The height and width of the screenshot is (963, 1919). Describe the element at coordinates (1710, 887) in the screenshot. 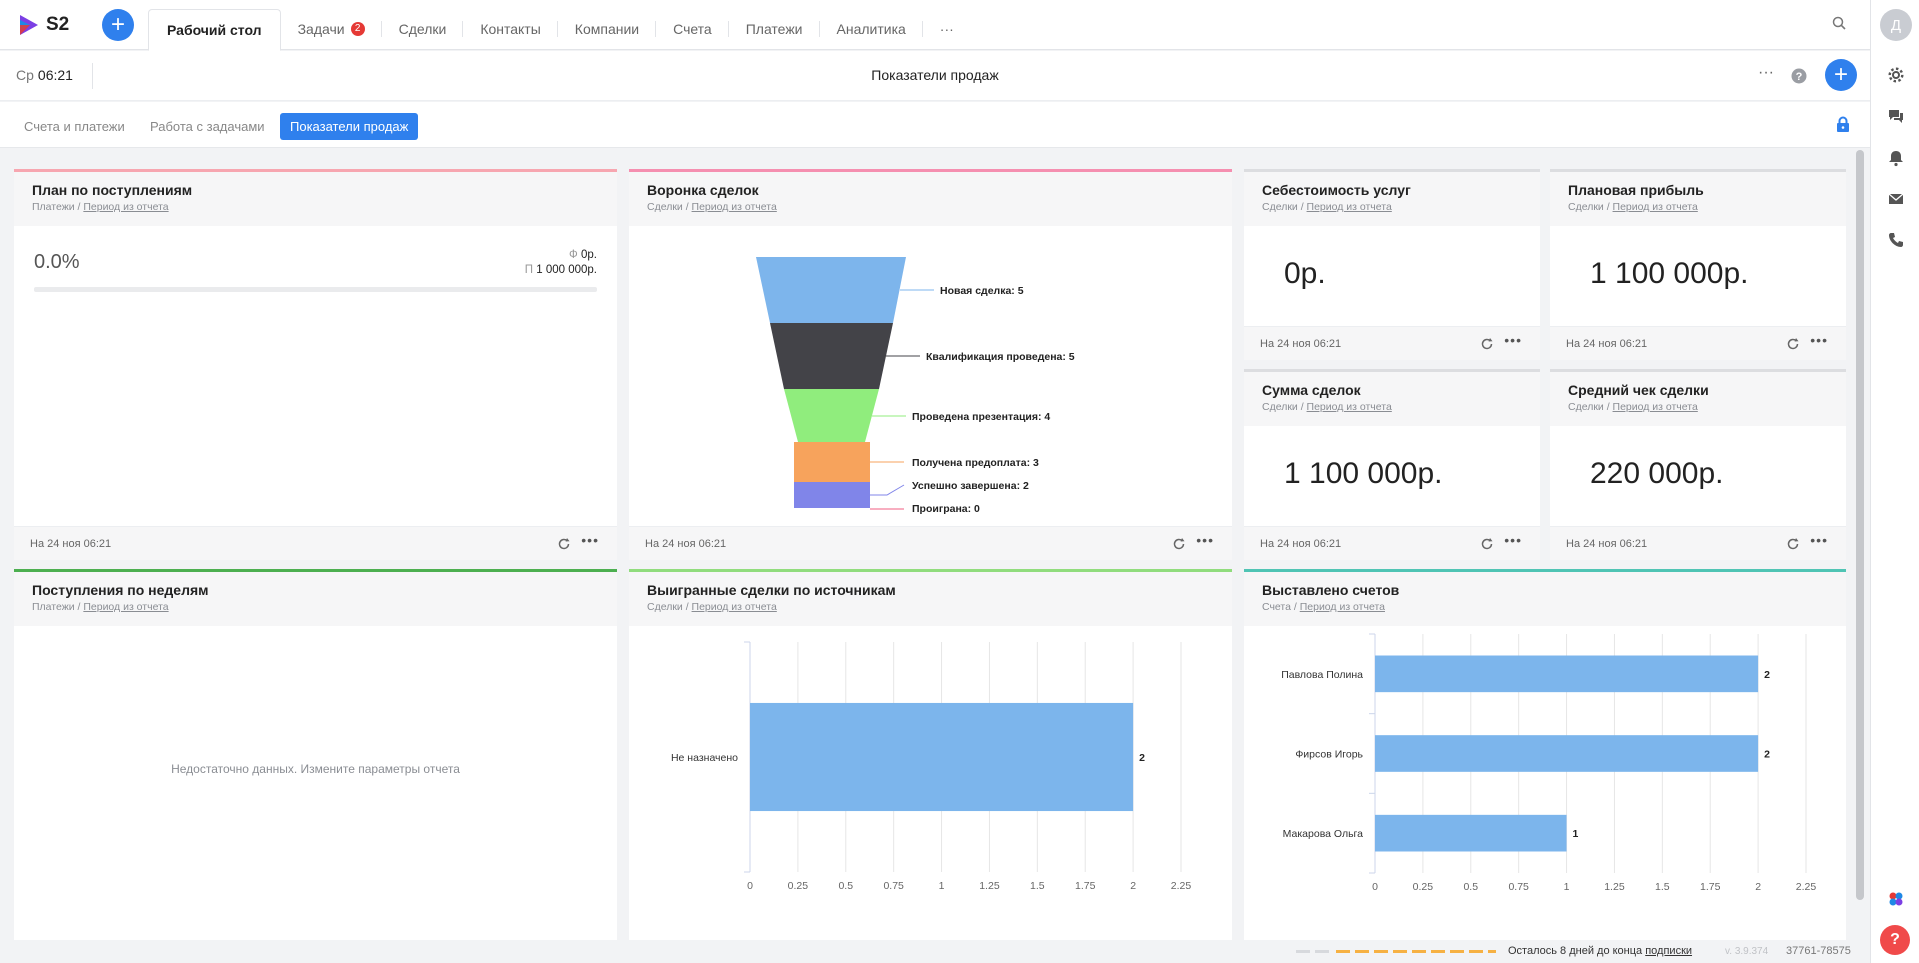

I see `x-tick-label: 1.75` at that location.